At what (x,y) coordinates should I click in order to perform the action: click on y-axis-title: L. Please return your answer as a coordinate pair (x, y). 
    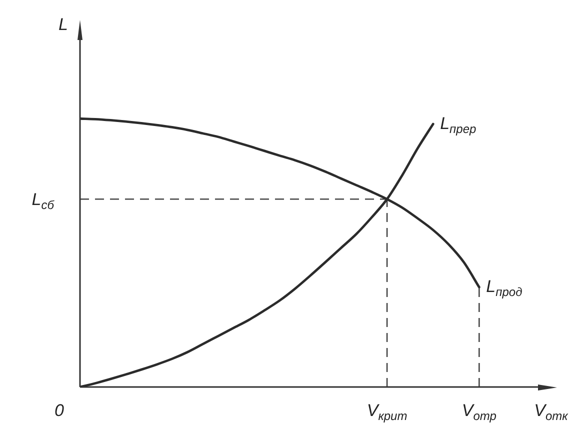
    Looking at the image, I should click on (63, 24).